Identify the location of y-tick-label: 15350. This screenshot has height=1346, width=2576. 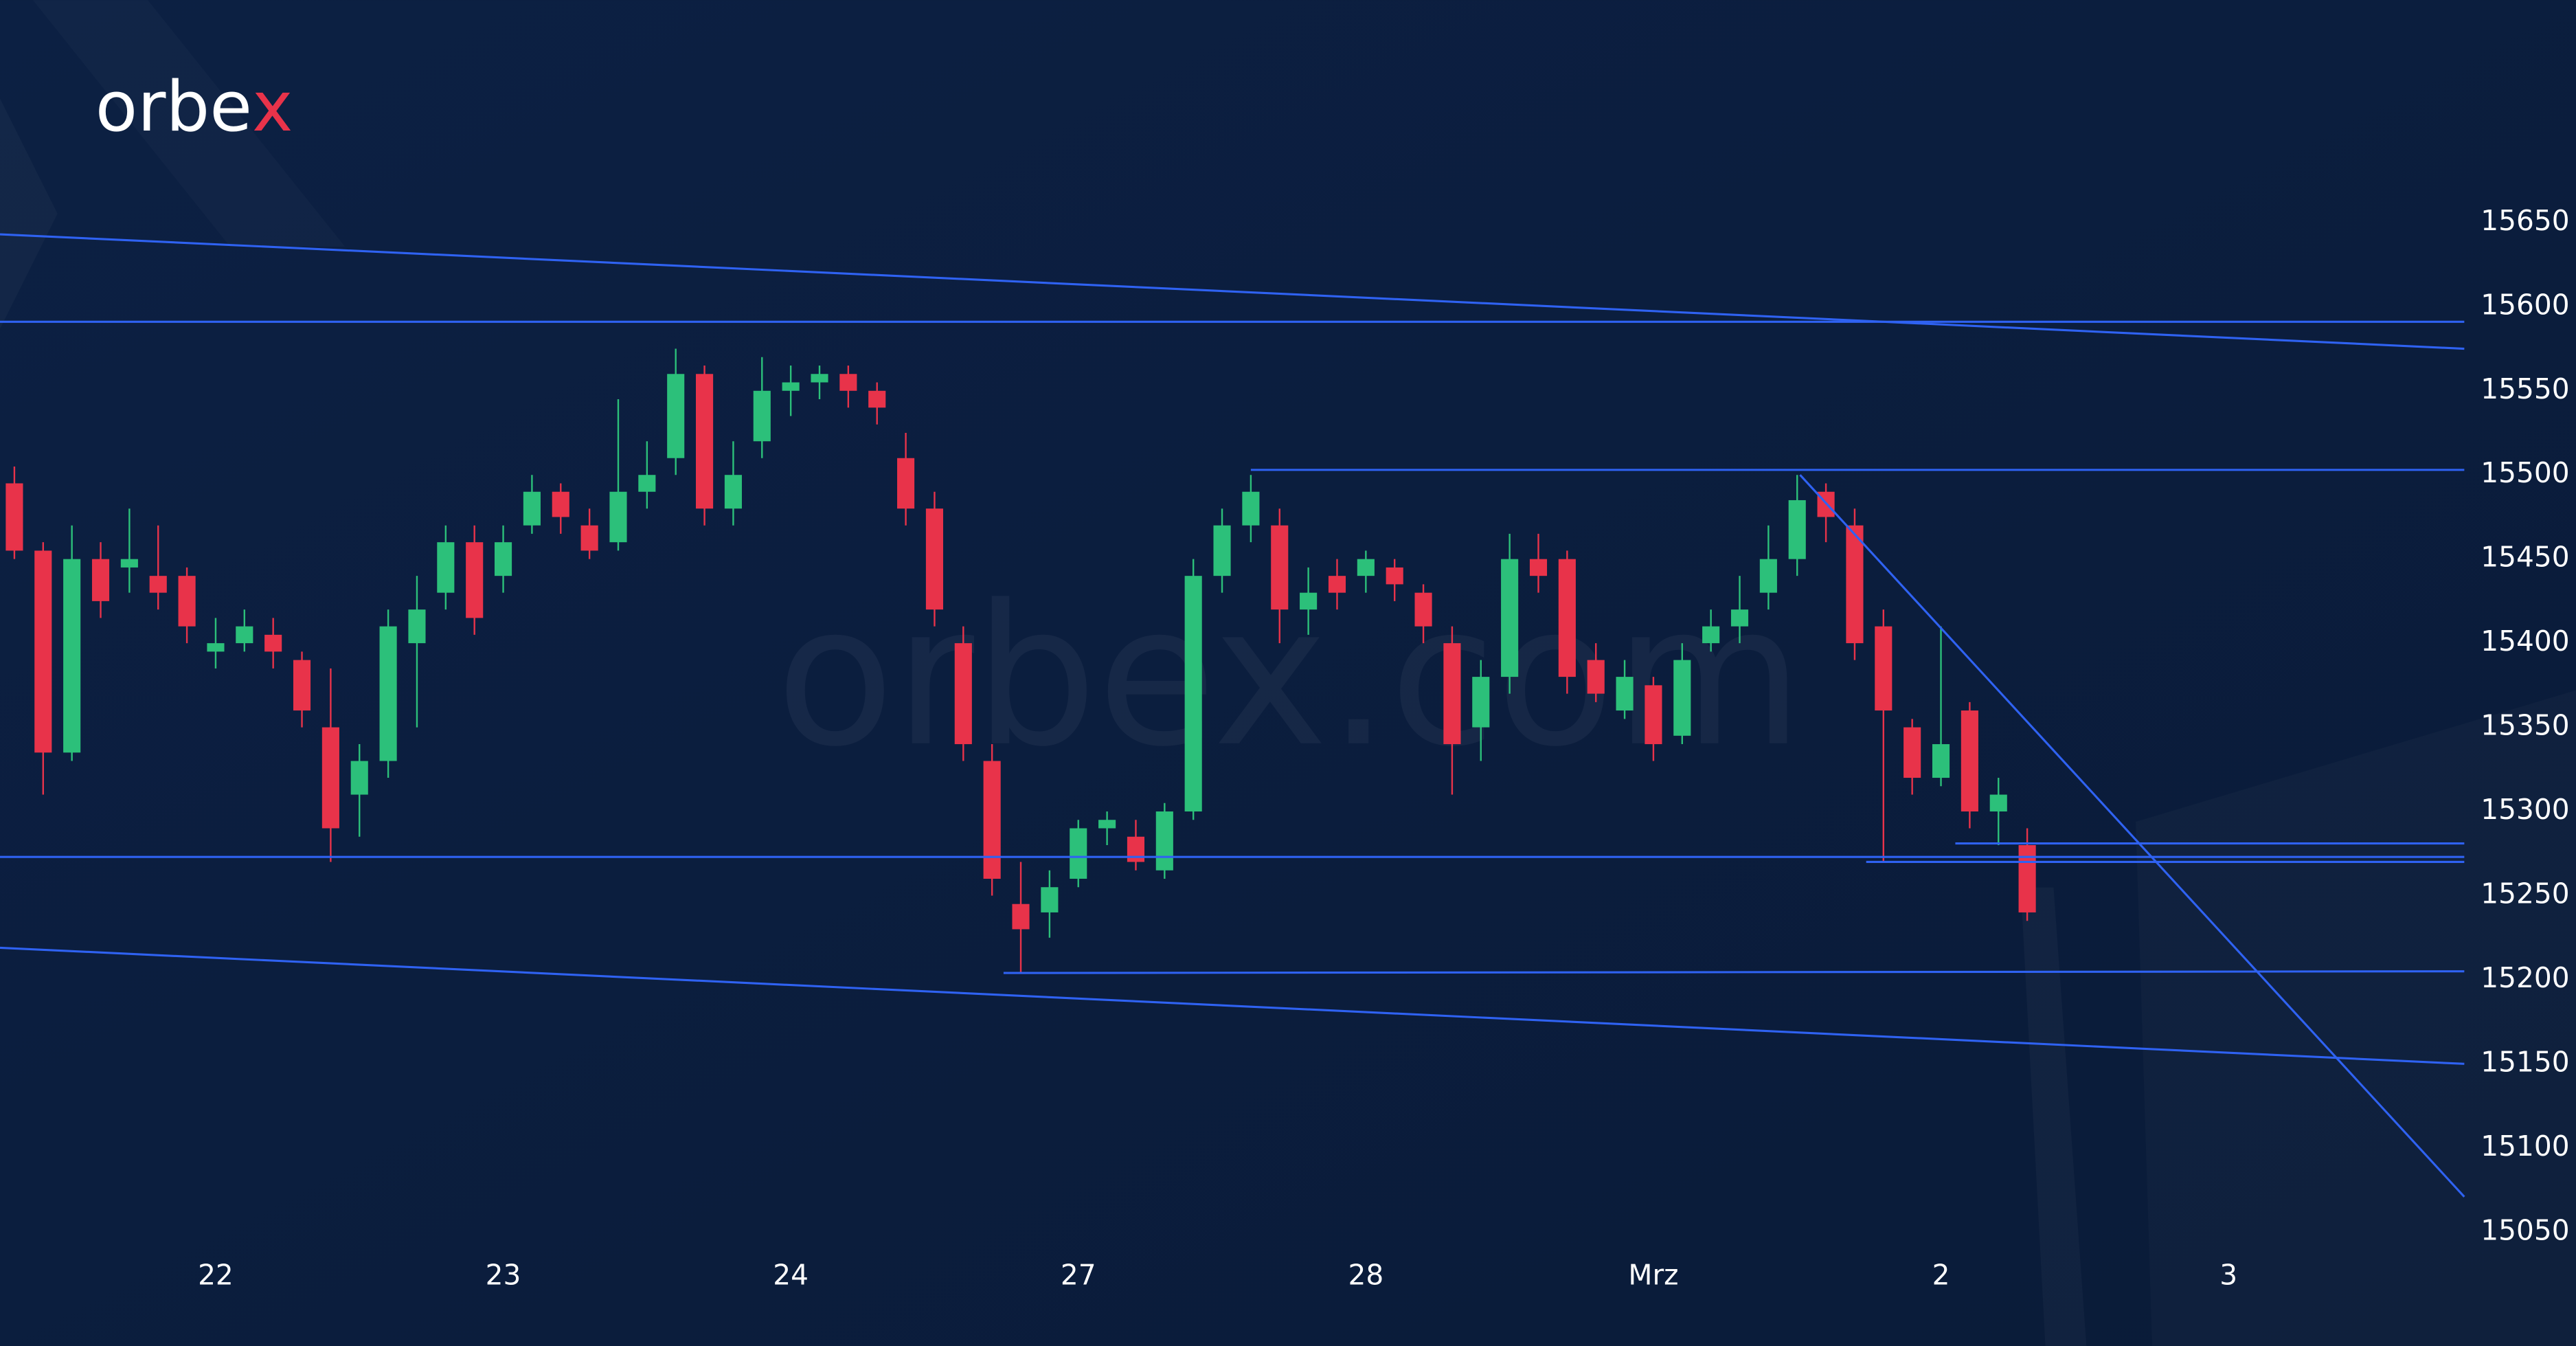
(2525, 725).